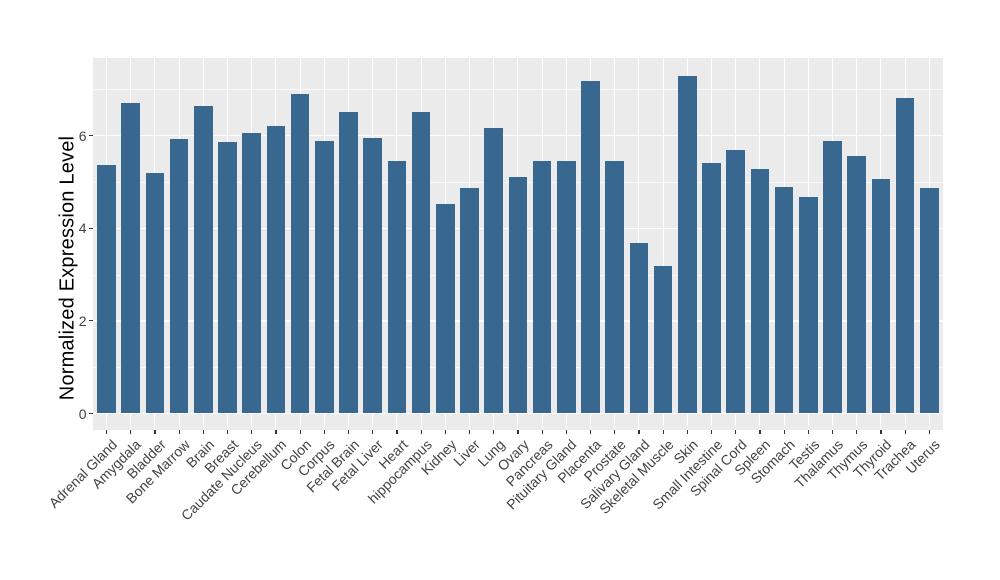 The height and width of the screenshot is (580, 1000). What do you see at coordinates (663, 244) in the screenshot?
I see `gridline-vertical` at bounding box center [663, 244].